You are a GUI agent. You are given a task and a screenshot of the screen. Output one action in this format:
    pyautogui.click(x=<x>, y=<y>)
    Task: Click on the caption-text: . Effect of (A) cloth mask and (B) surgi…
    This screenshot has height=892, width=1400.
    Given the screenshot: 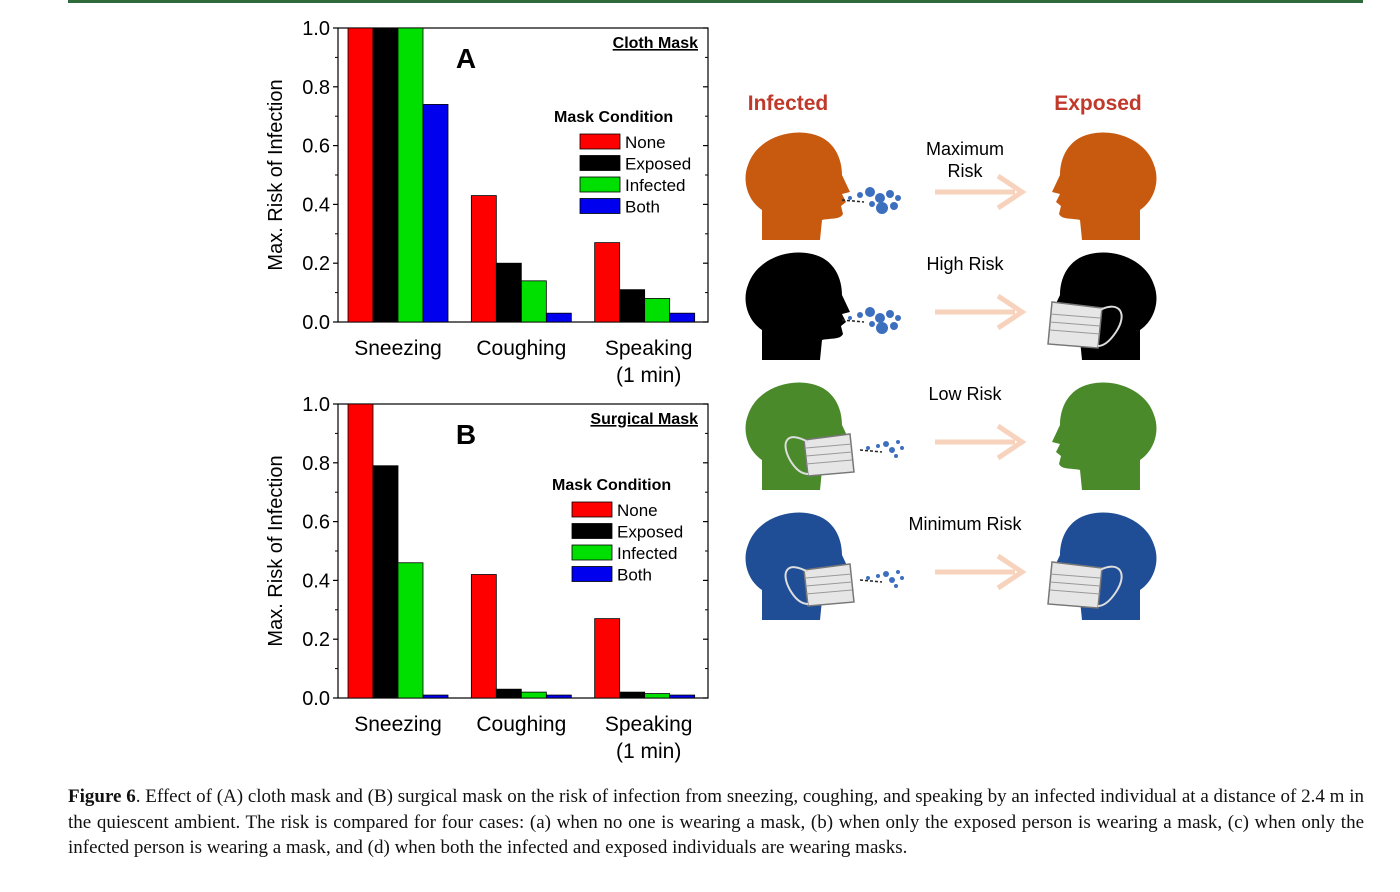 What is the action you would take?
    pyautogui.click(x=716, y=822)
    